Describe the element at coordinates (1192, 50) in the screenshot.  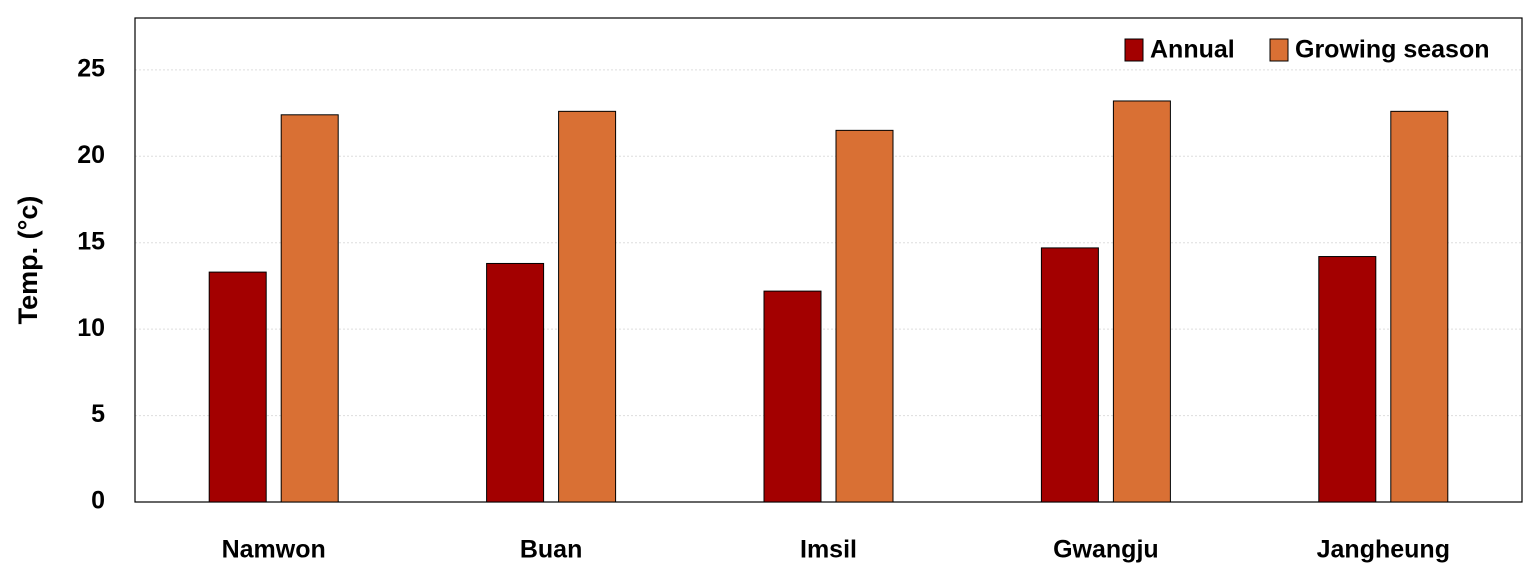
I see `legend-label: Annual` at that location.